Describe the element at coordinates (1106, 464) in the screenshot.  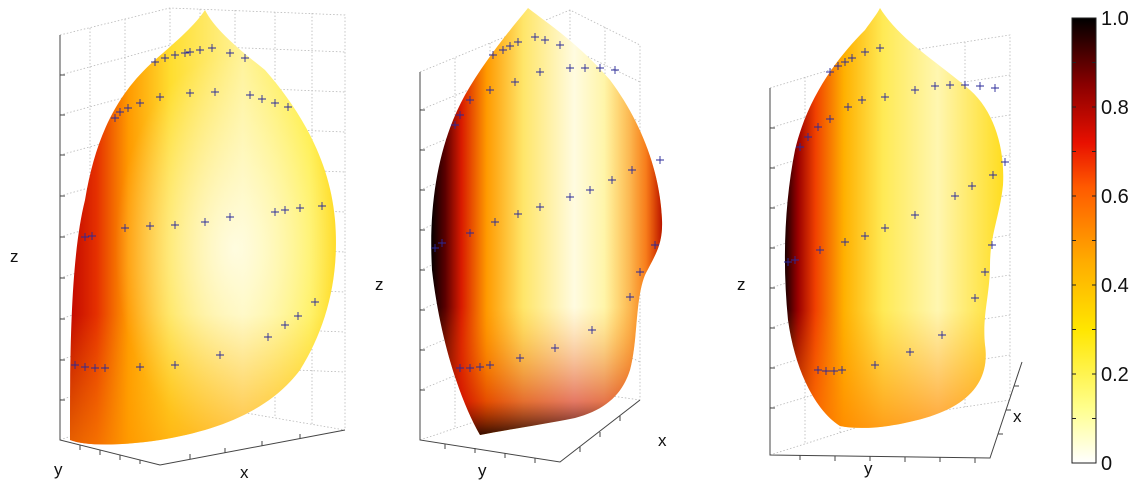
I see `colorbar-tick-label: 0` at that location.